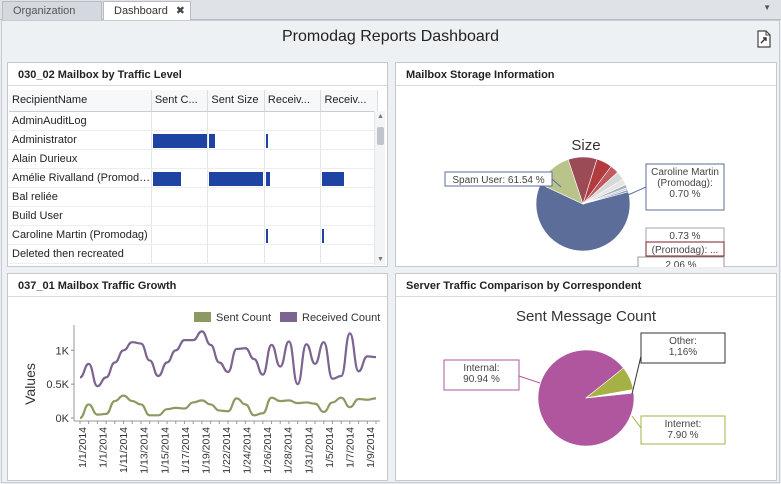  What do you see at coordinates (248, 450) in the screenshot?
I see `x-tick-label: 1/24/2014` at bounding box center [248, 450].